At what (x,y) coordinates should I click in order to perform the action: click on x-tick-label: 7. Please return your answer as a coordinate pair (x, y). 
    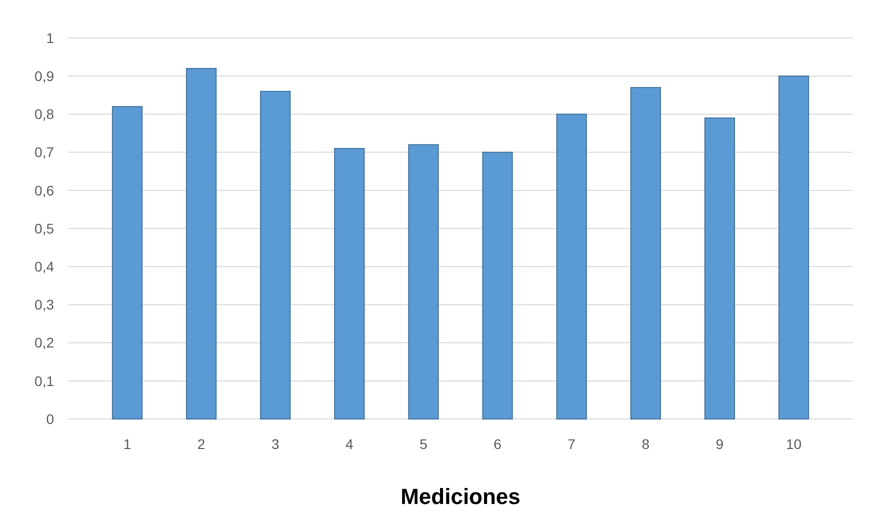
    Looking at the image, I should click on (572, 444).